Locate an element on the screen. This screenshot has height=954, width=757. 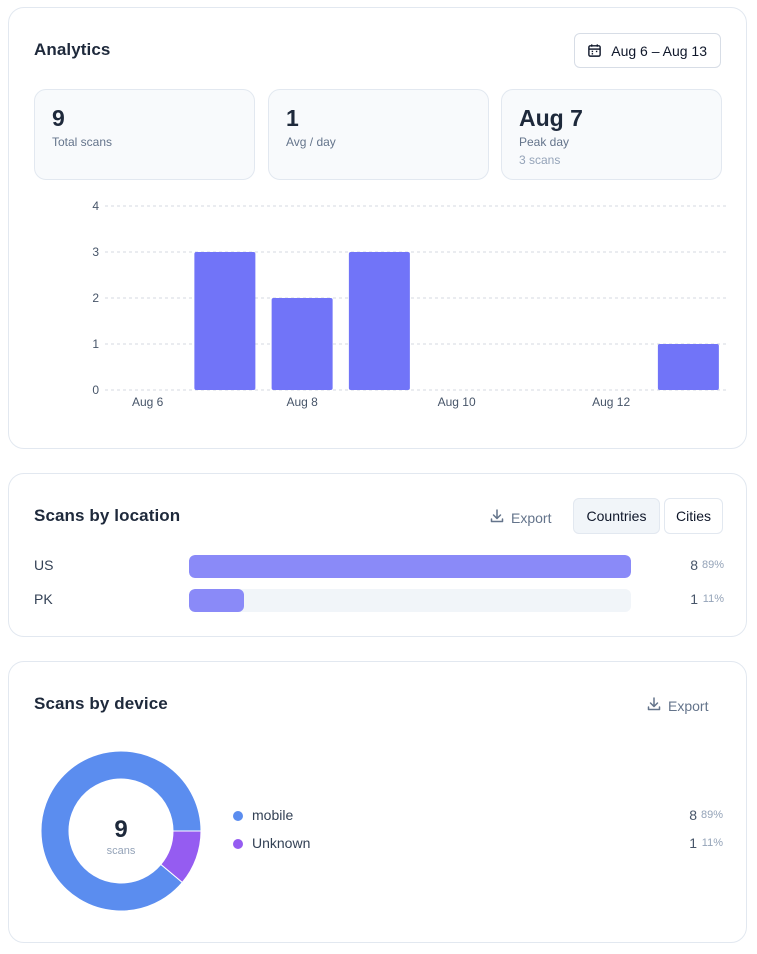
y-tick-label: 1 is located at coordinates (95, 344).